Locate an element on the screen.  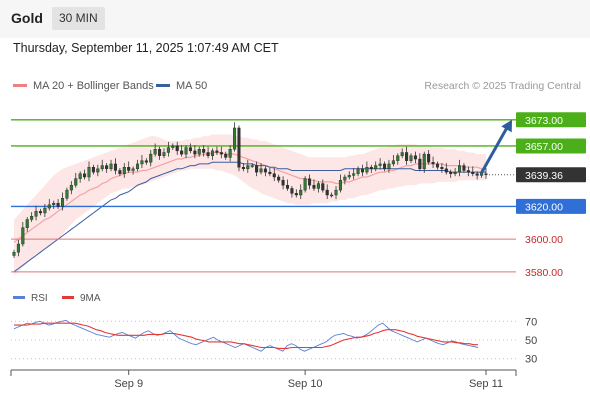
ma20-swatch is located at coordinates (20, 85).